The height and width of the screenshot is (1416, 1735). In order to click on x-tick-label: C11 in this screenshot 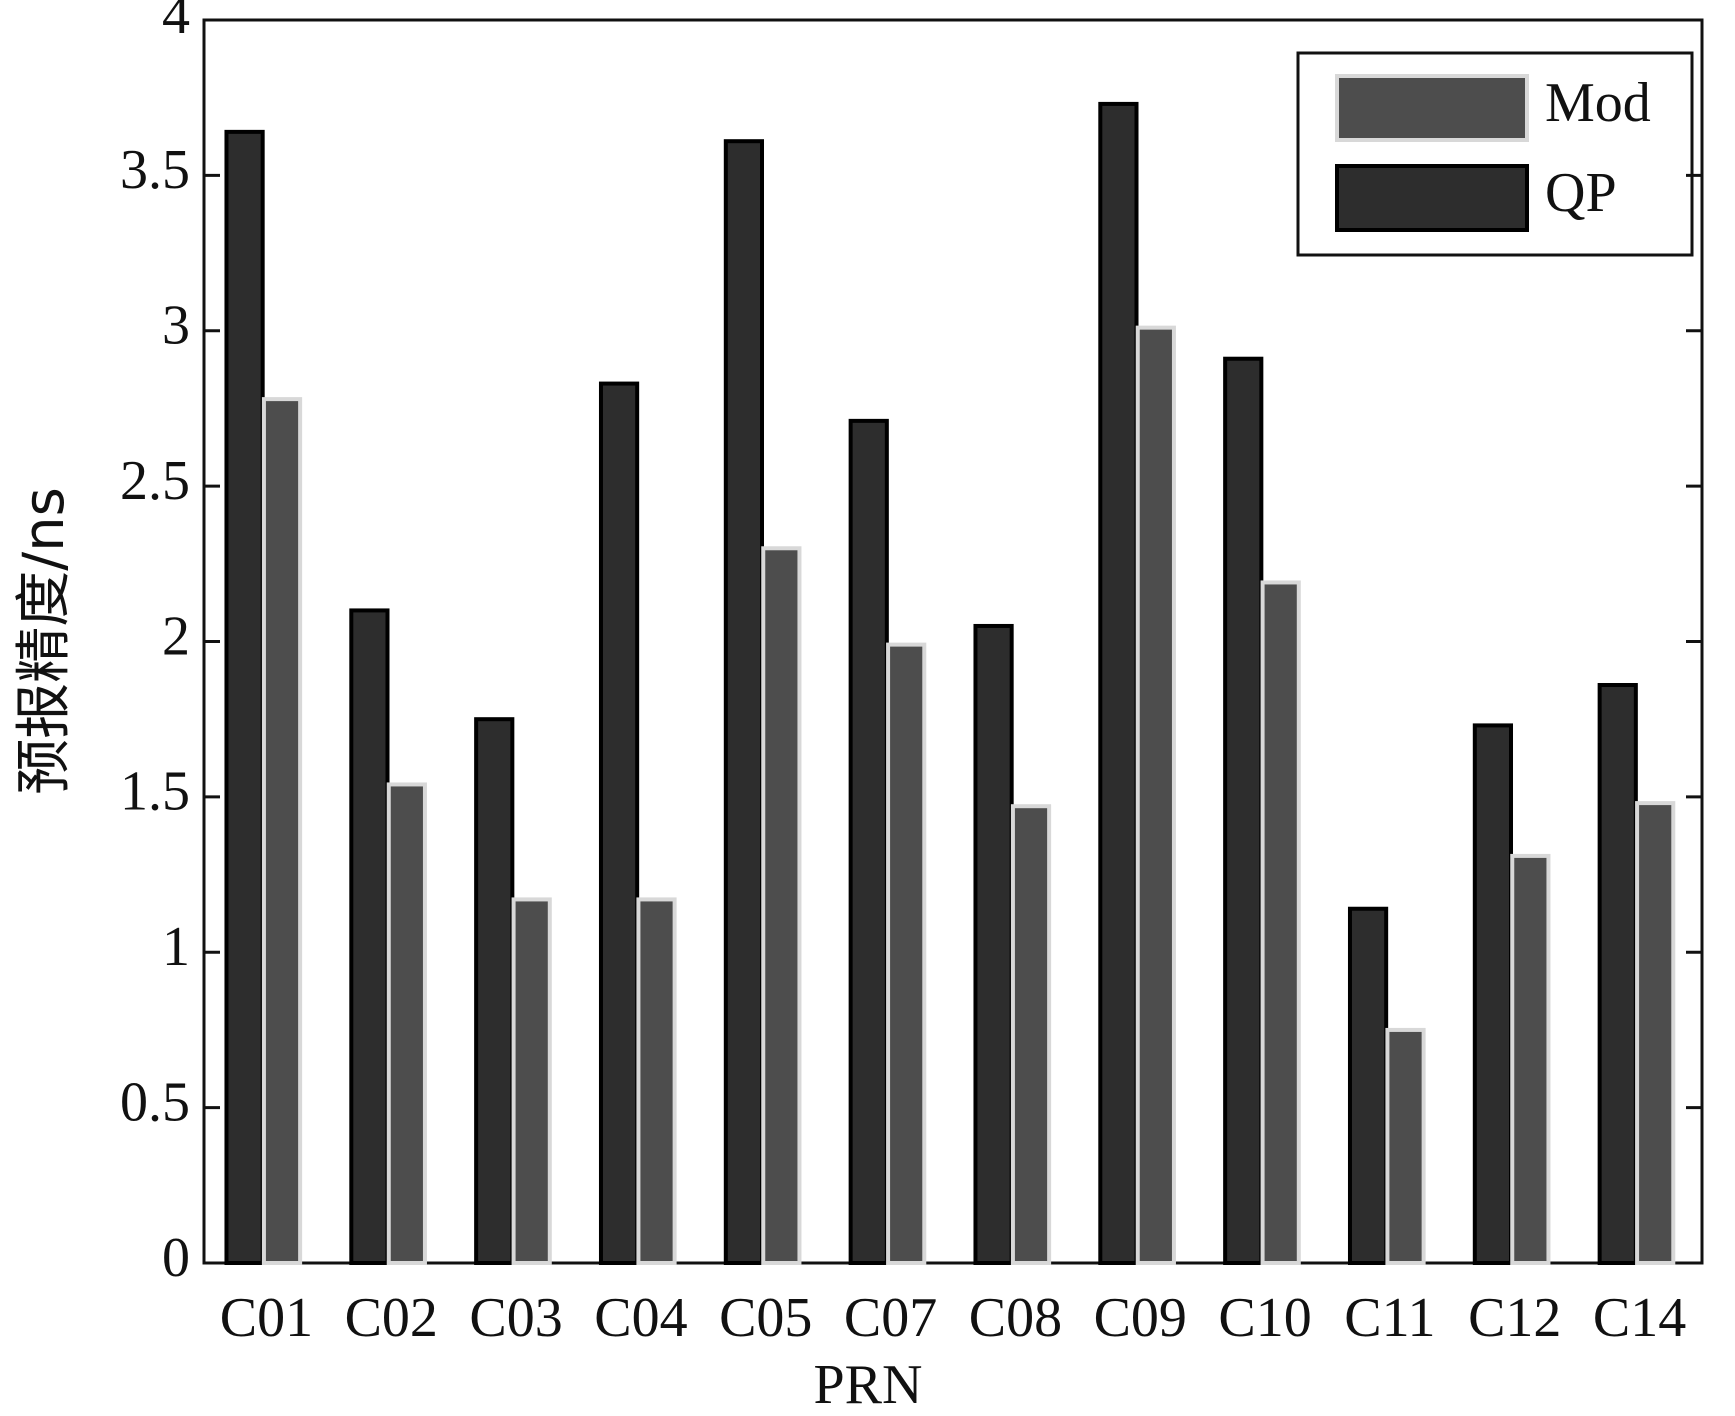, I will do `click(1389, 1318)`.